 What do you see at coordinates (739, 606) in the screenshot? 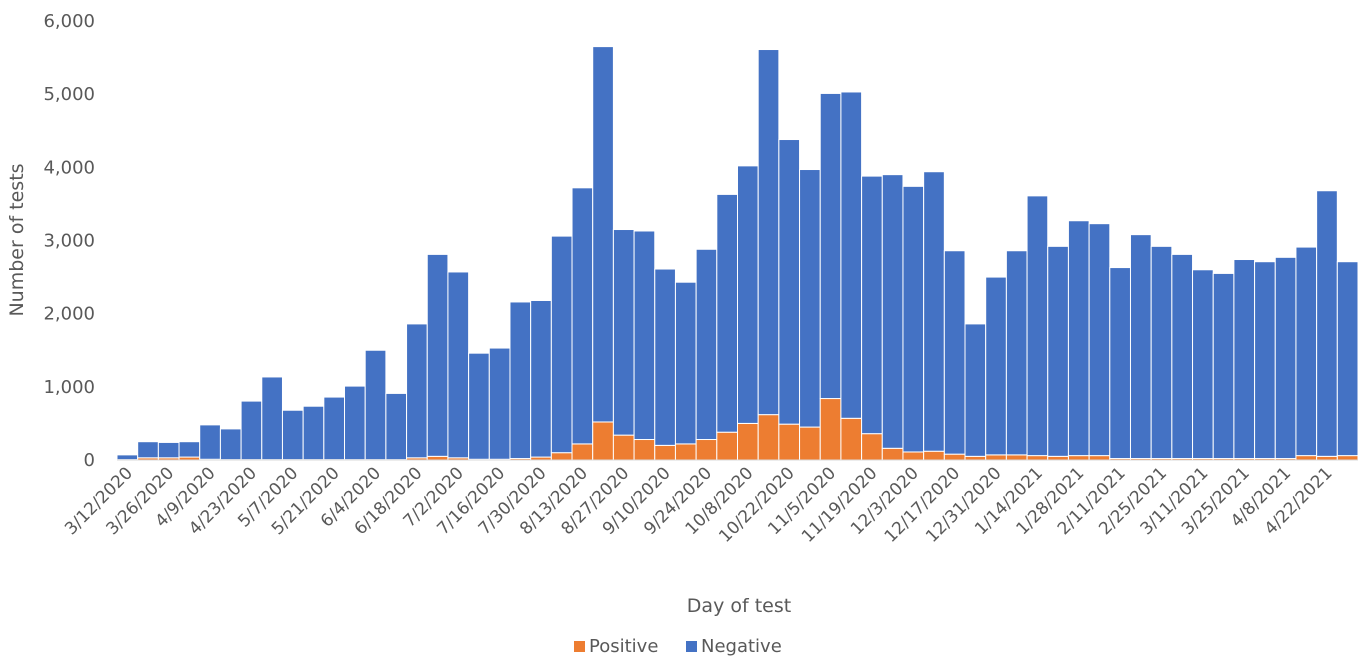
I see `x-axis-title: Day of test` at bounding box center [739, 606].